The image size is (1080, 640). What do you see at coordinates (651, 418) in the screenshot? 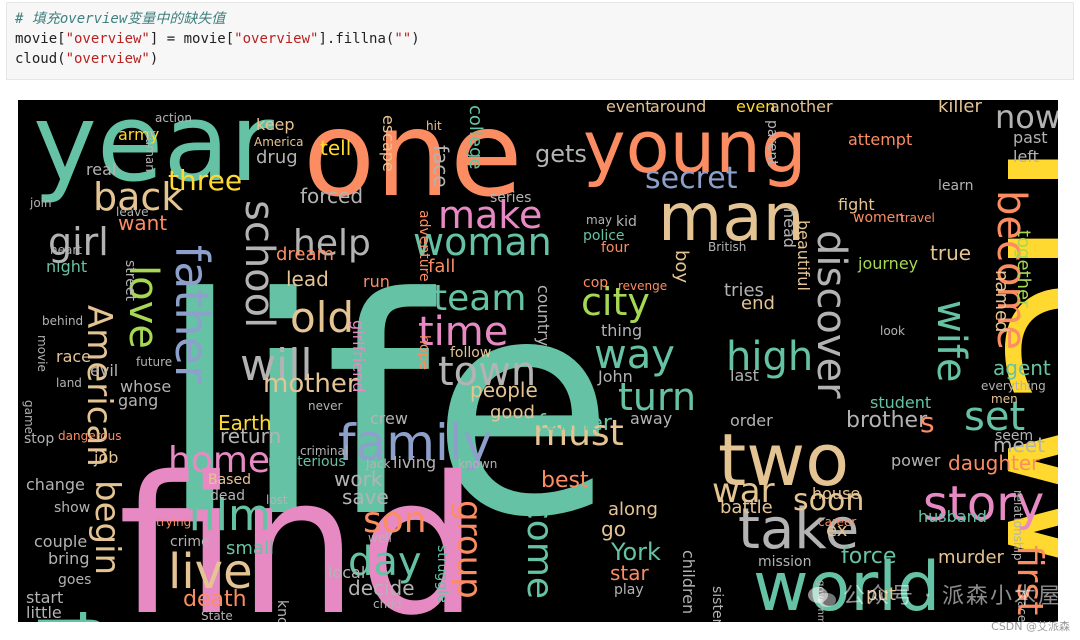
I see `word-away: away` at bounding box center [651, 418].